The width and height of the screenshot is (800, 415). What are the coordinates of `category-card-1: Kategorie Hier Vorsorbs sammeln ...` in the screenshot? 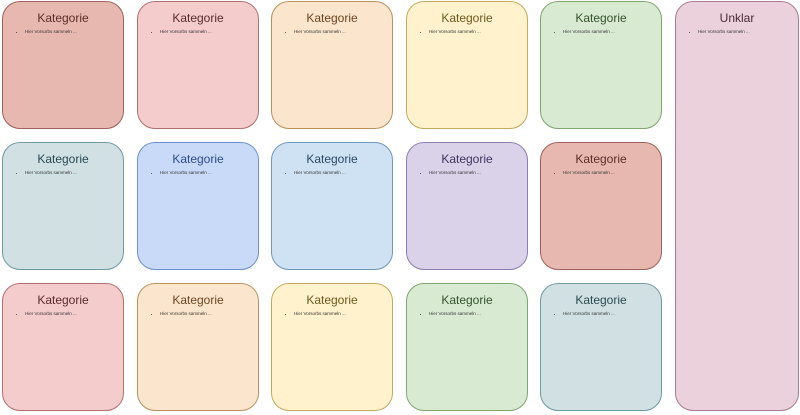 It's located at (63, 65).